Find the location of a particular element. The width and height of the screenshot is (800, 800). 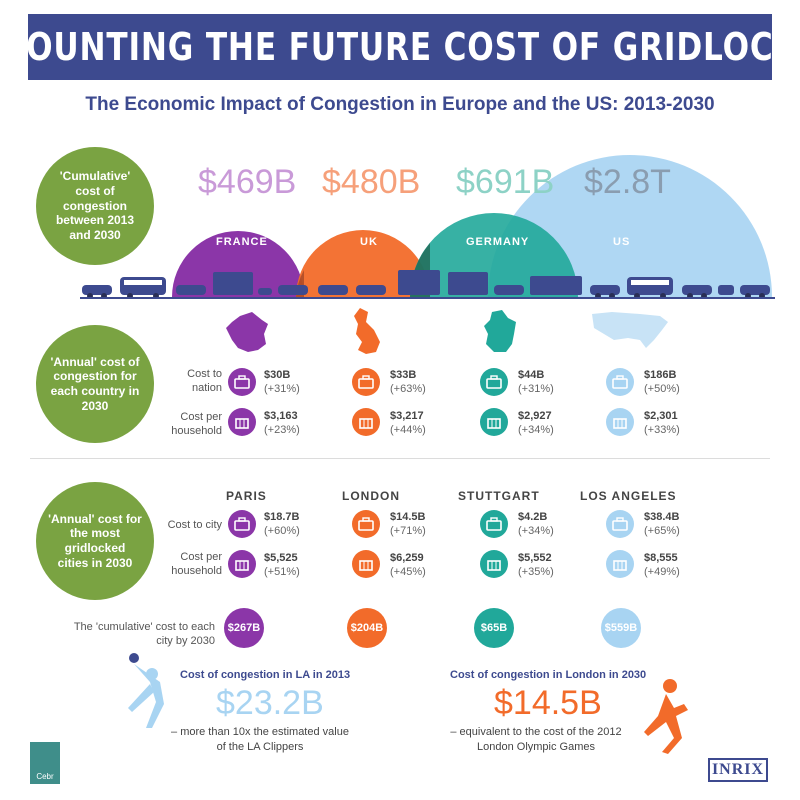

excavator-icon is located at coordinates (419, 282).